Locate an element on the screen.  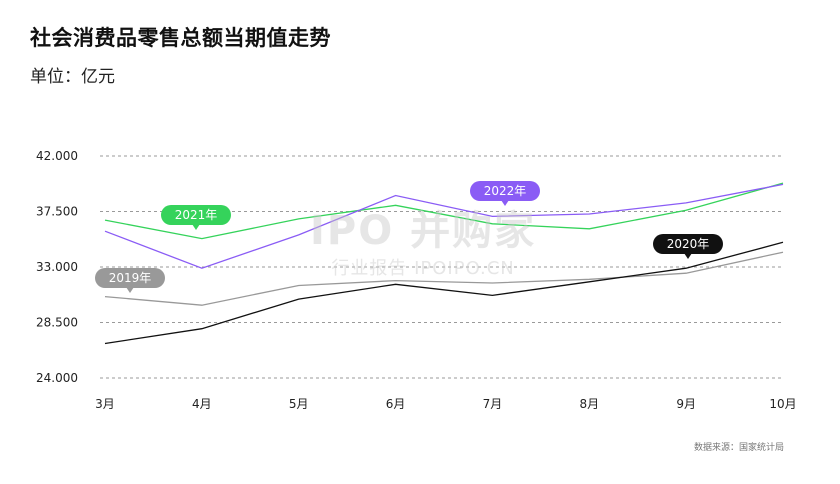
x-tick-label: 10月 is located at coordinates (782, 404).